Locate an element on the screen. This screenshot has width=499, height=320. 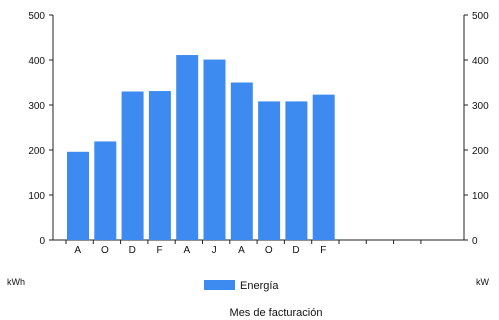
left-y-tick-label: 100 is located at coordinates (36, 196).